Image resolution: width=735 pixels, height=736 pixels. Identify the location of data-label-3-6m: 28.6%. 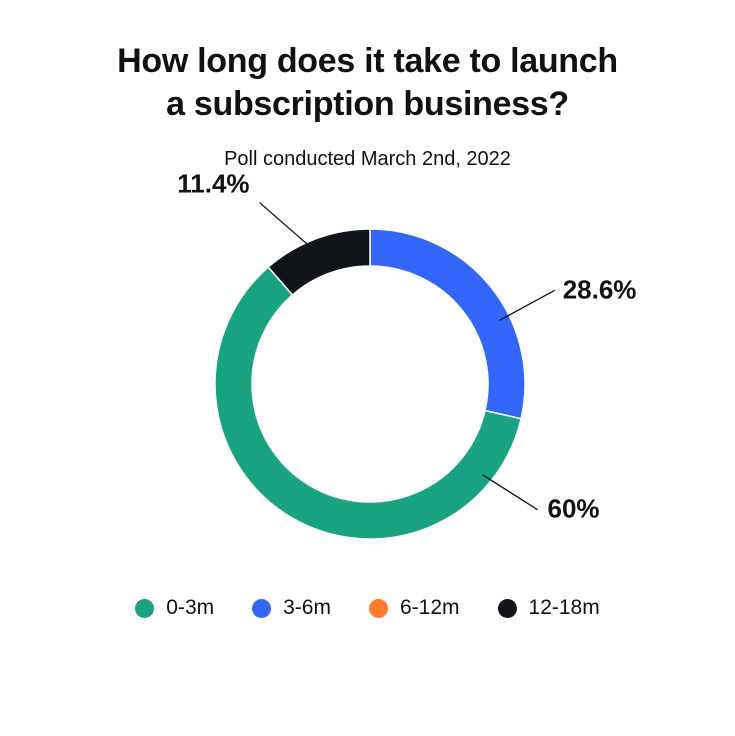
(600, 289).